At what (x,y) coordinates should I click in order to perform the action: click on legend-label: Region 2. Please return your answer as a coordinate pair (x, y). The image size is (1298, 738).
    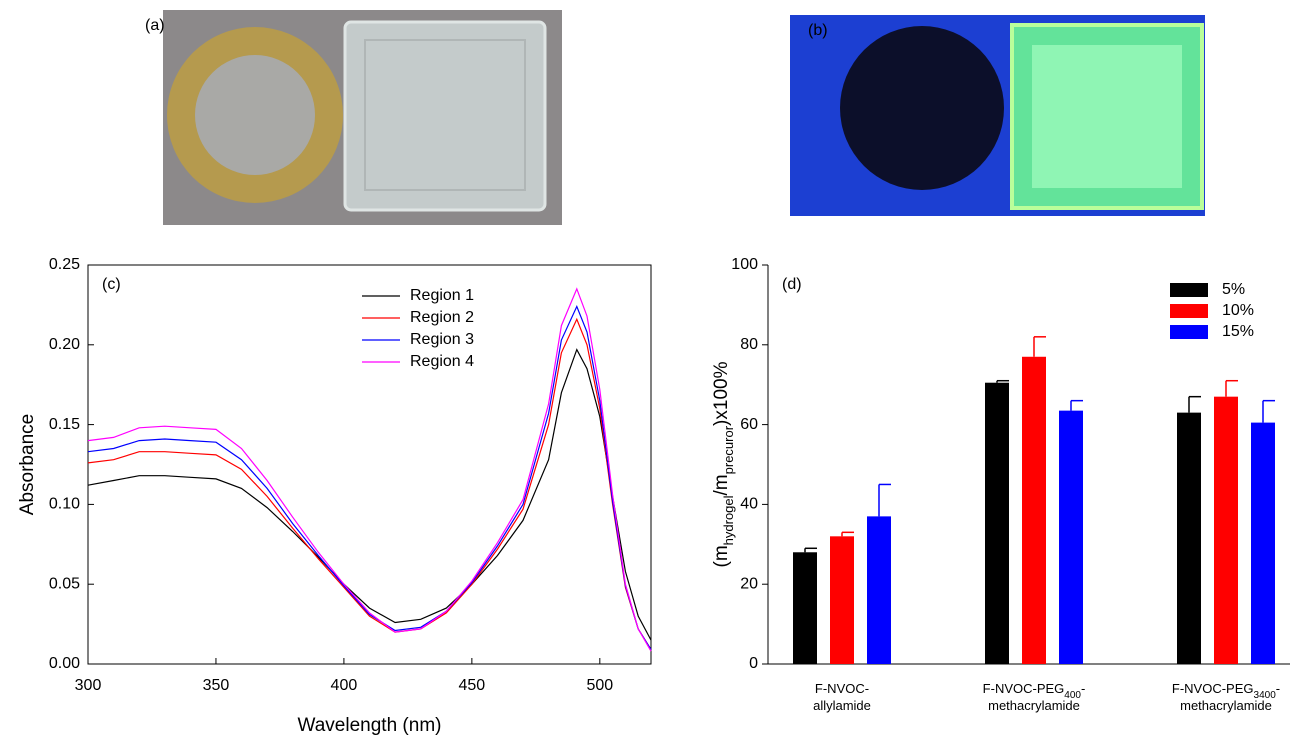
    Looking at the image, I should click on (442, 317).